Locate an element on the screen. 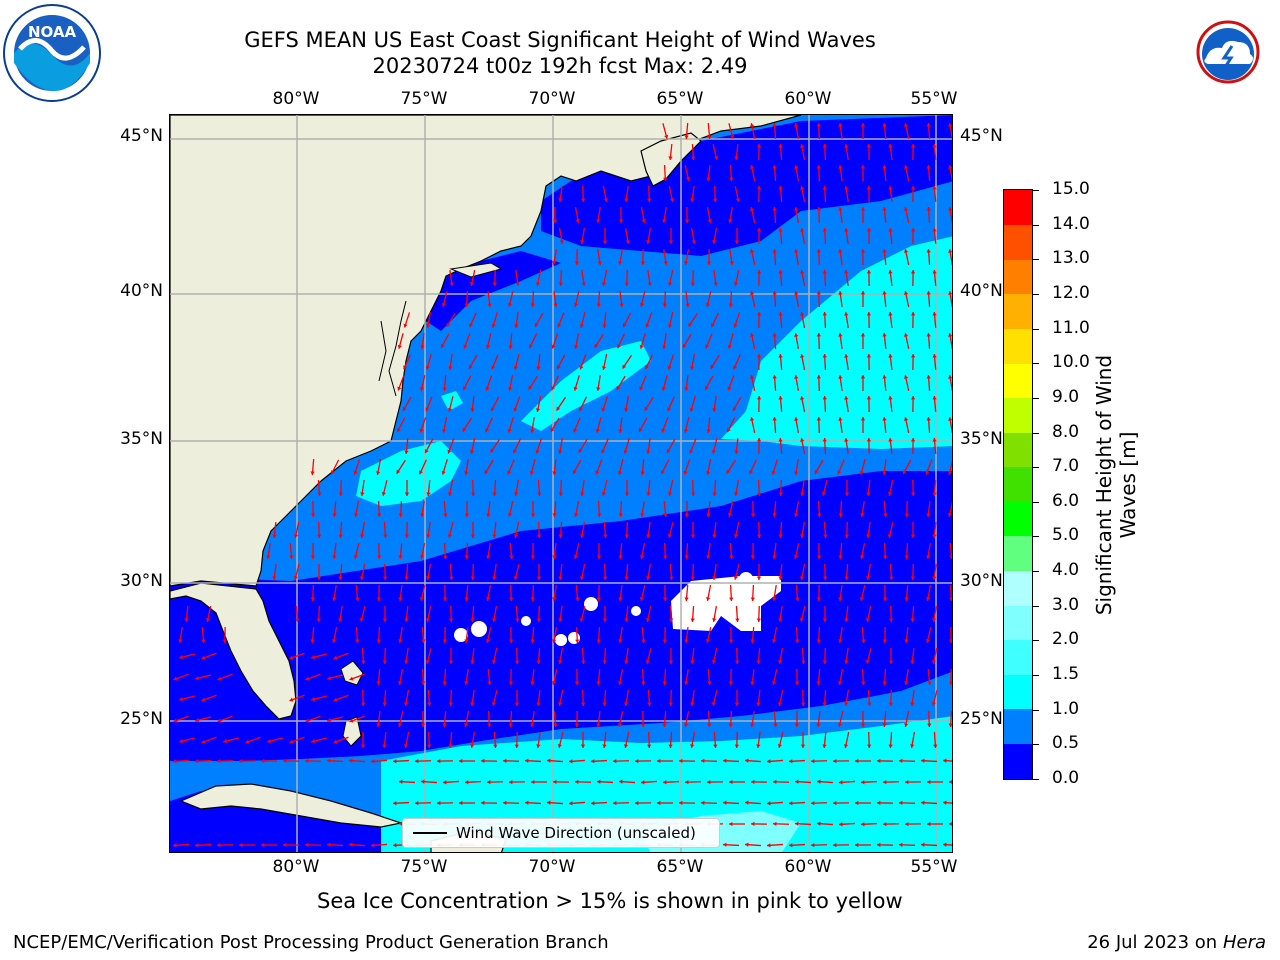 This screenshot has height=960, width=1280. no-data-region is located at coordinates (461, 635).